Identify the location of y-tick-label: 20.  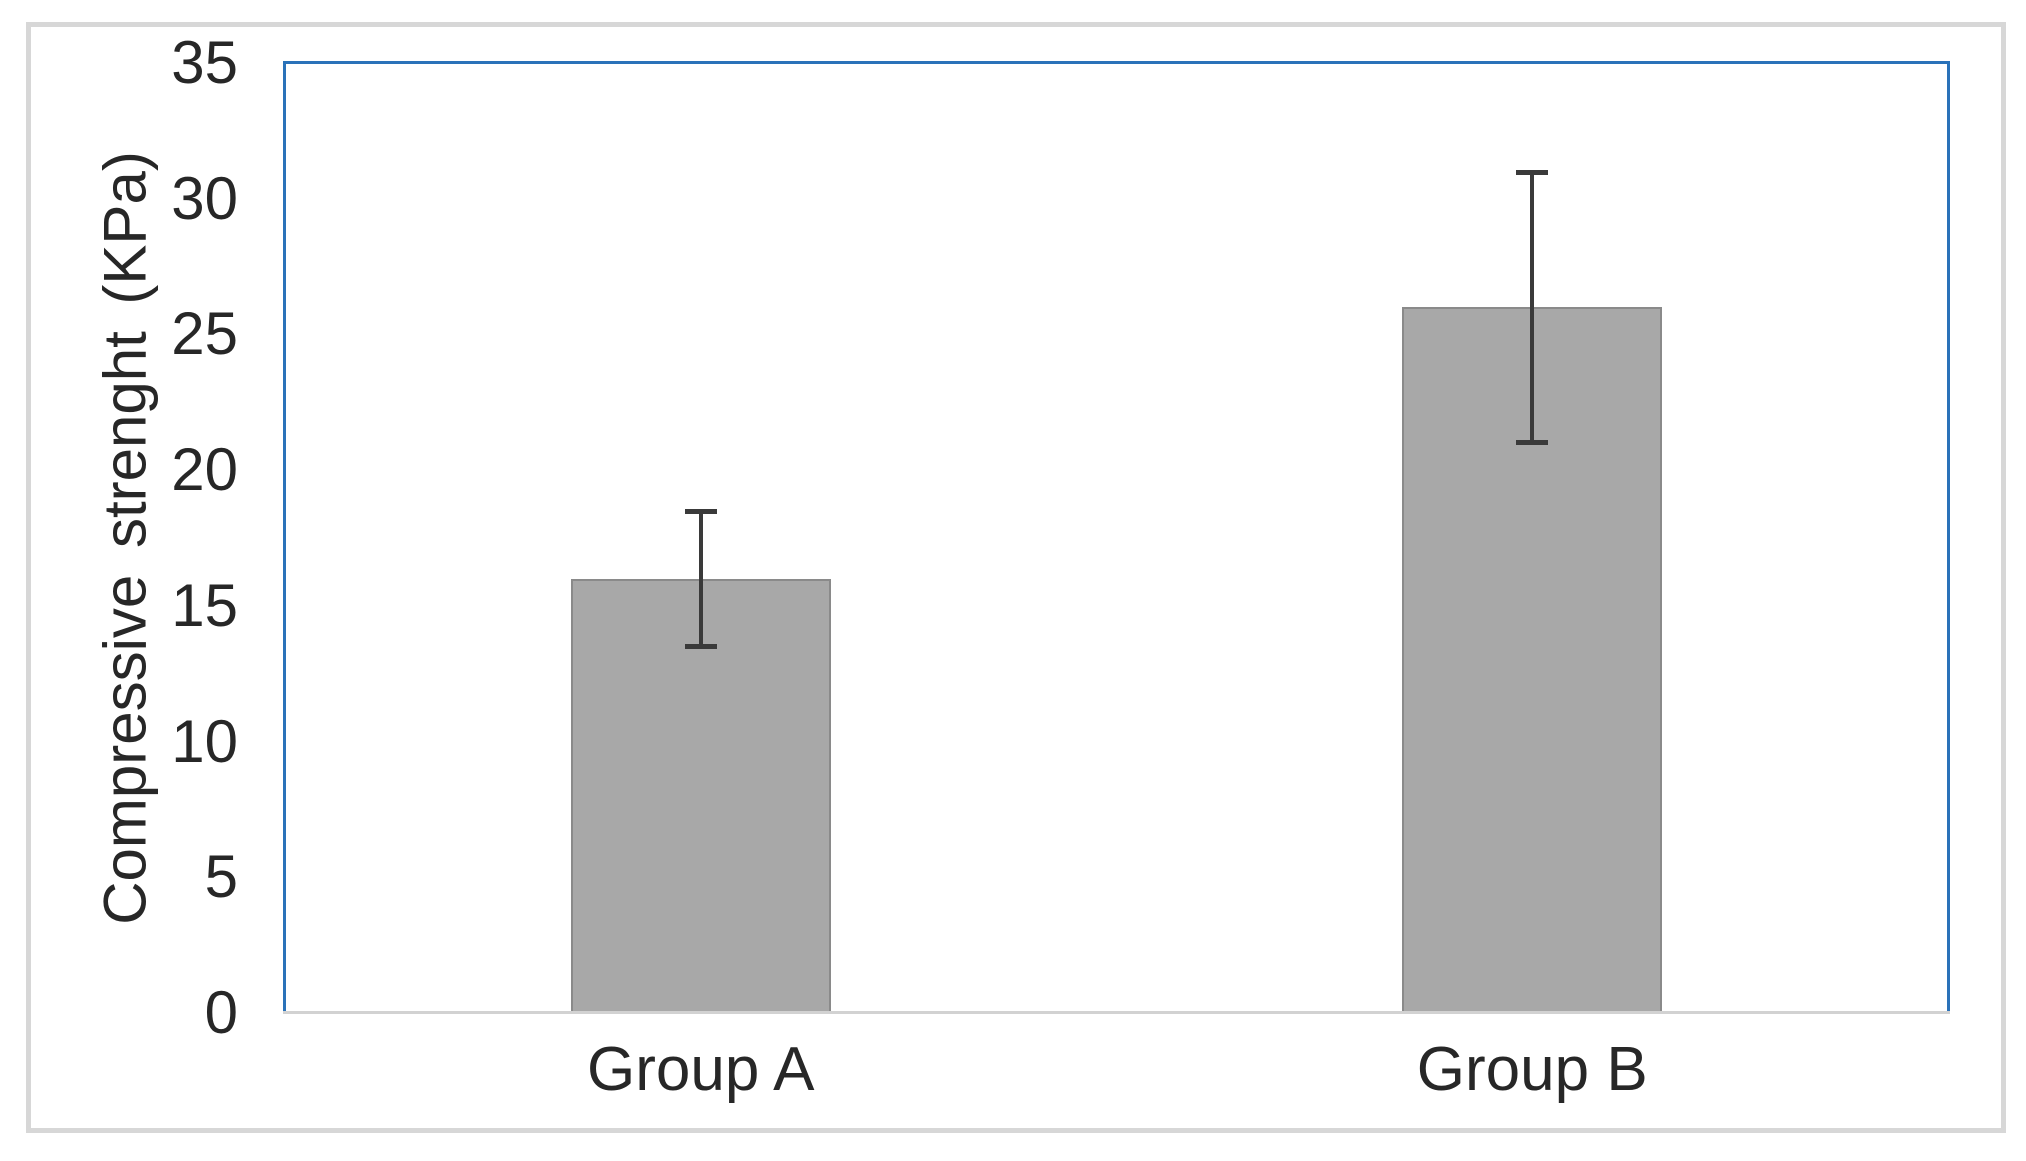
(204, 470).